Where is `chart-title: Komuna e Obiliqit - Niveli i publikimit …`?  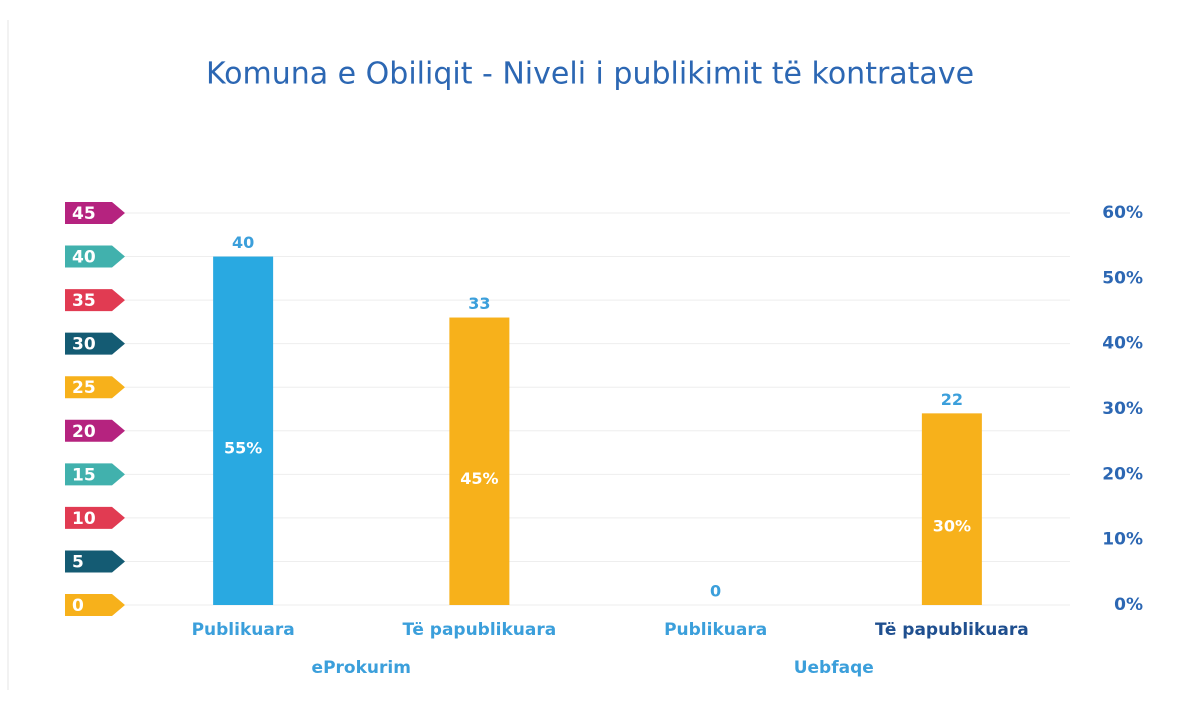
chart-title: Komuna e Obiliqit - Niveli i publikimit … is located at coordinates (590, 74).